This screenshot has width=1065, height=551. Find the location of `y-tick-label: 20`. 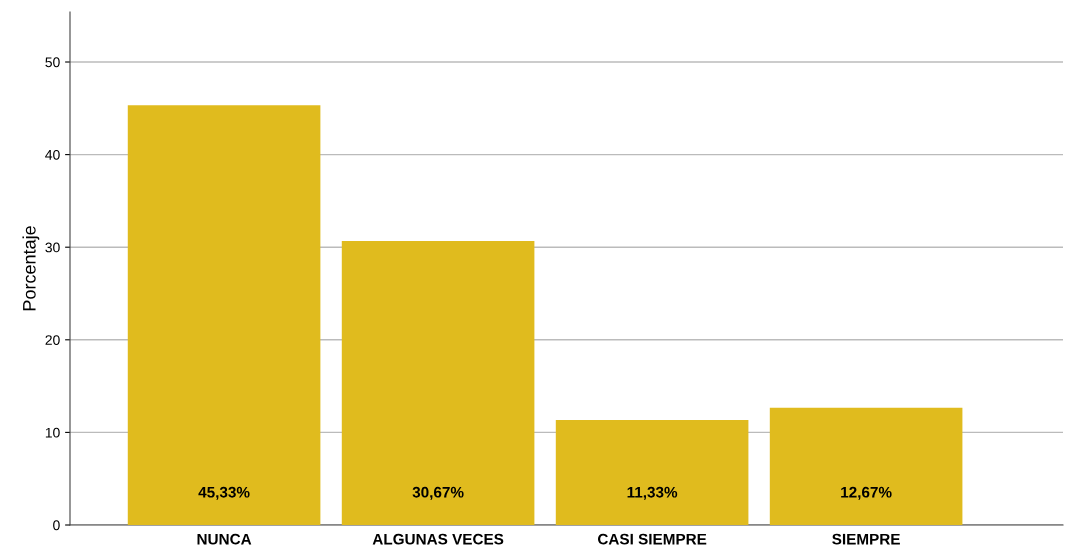

y-tick-label: 20 is located at coordinates (52, 340).